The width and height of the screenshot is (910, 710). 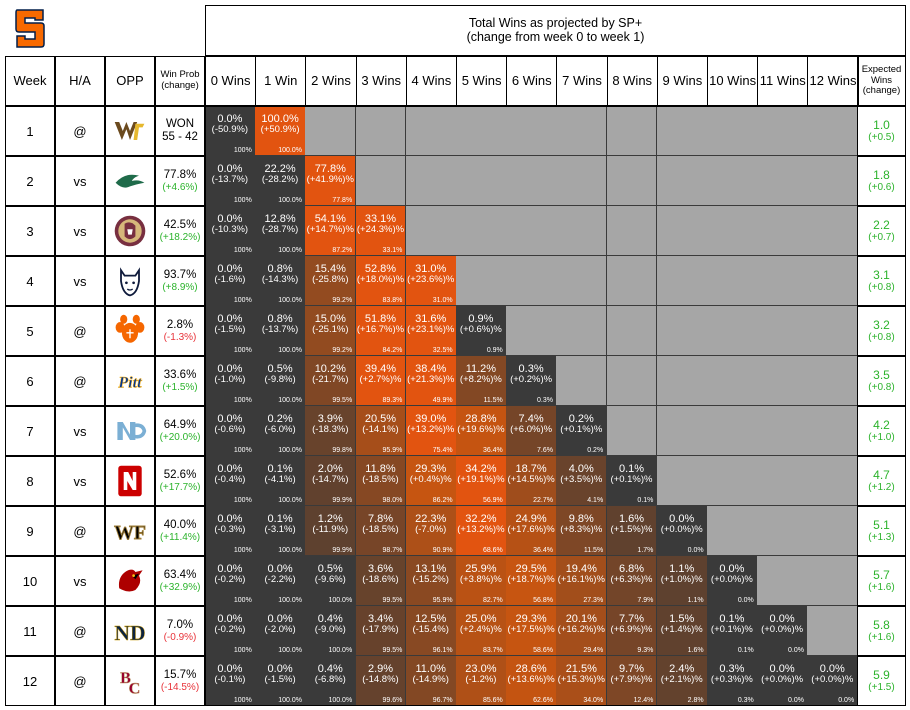 I want to click on notre-dame-logo-icon: ND, so click(x=130, y=633).